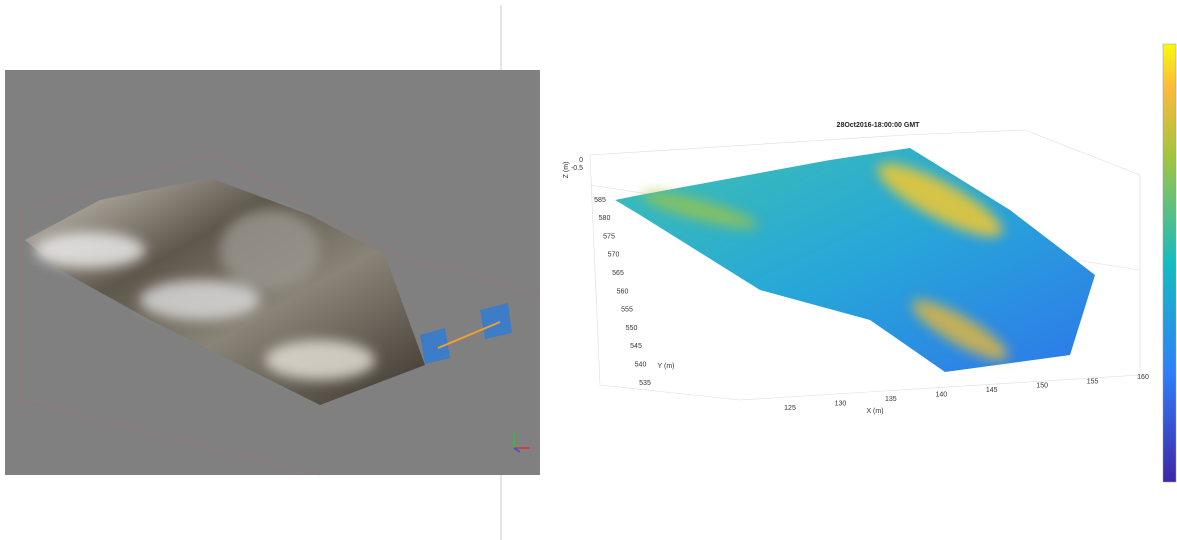 This screenshot has height=540, width=1177. What do you see at coordinates (577, 168) in the screenshot?
I see `z-tick-label: -0.5` at bounding box center [577, 168].